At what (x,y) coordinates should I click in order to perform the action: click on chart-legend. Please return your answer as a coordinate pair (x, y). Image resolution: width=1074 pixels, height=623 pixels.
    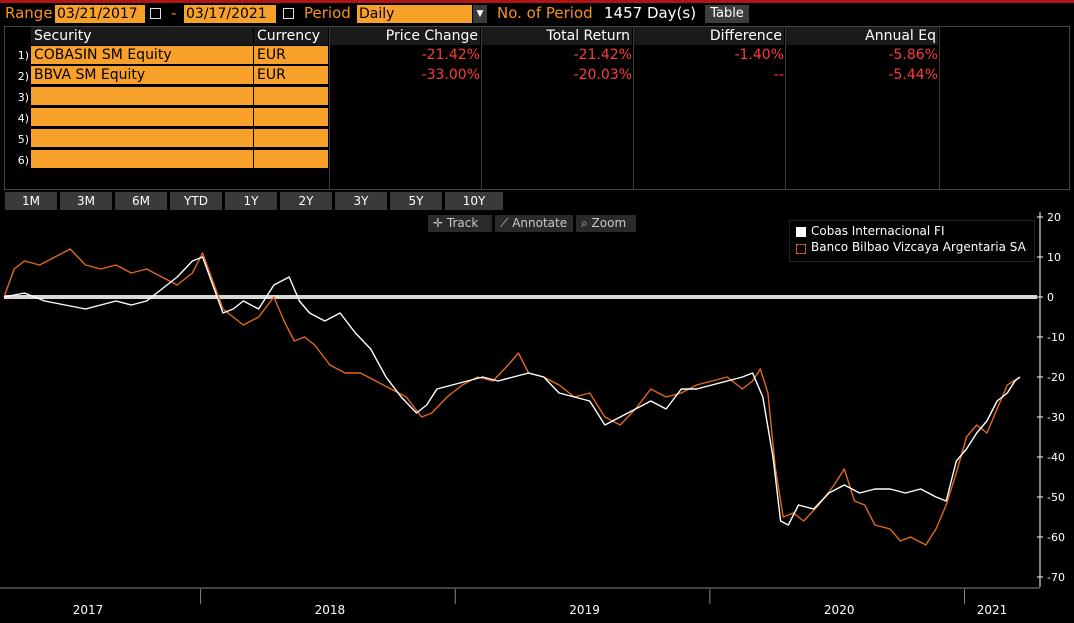
    Looking at the image, I should click on (912, 241).